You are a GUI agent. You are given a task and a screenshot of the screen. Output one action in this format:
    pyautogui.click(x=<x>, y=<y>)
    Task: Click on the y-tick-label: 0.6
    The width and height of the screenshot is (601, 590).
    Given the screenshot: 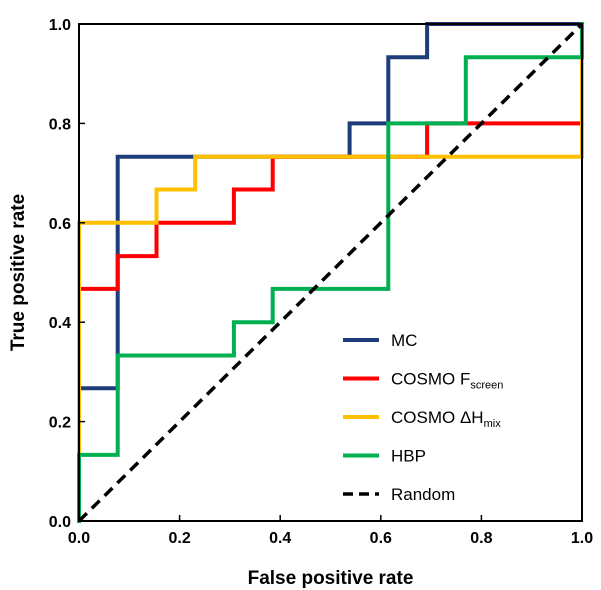 What is the action you would take?
    pyautogui.click(x=60, y=224)
    